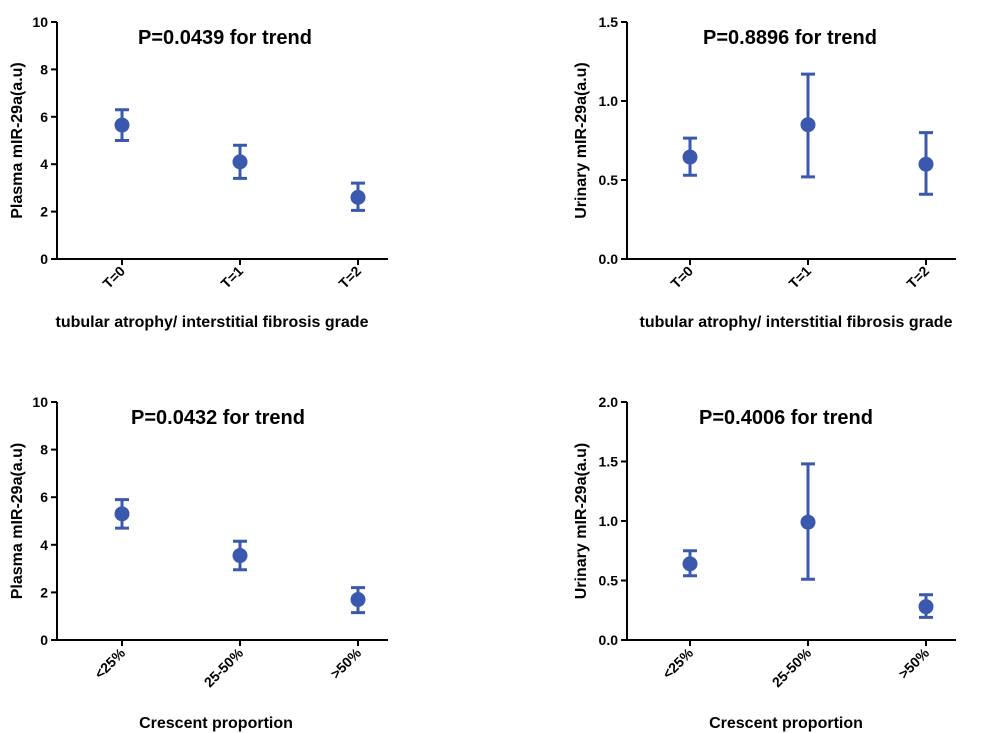  Describe the element at coordinates (609, 402) in the screenshot. I see `y-tick-label: 2.0` at that location.